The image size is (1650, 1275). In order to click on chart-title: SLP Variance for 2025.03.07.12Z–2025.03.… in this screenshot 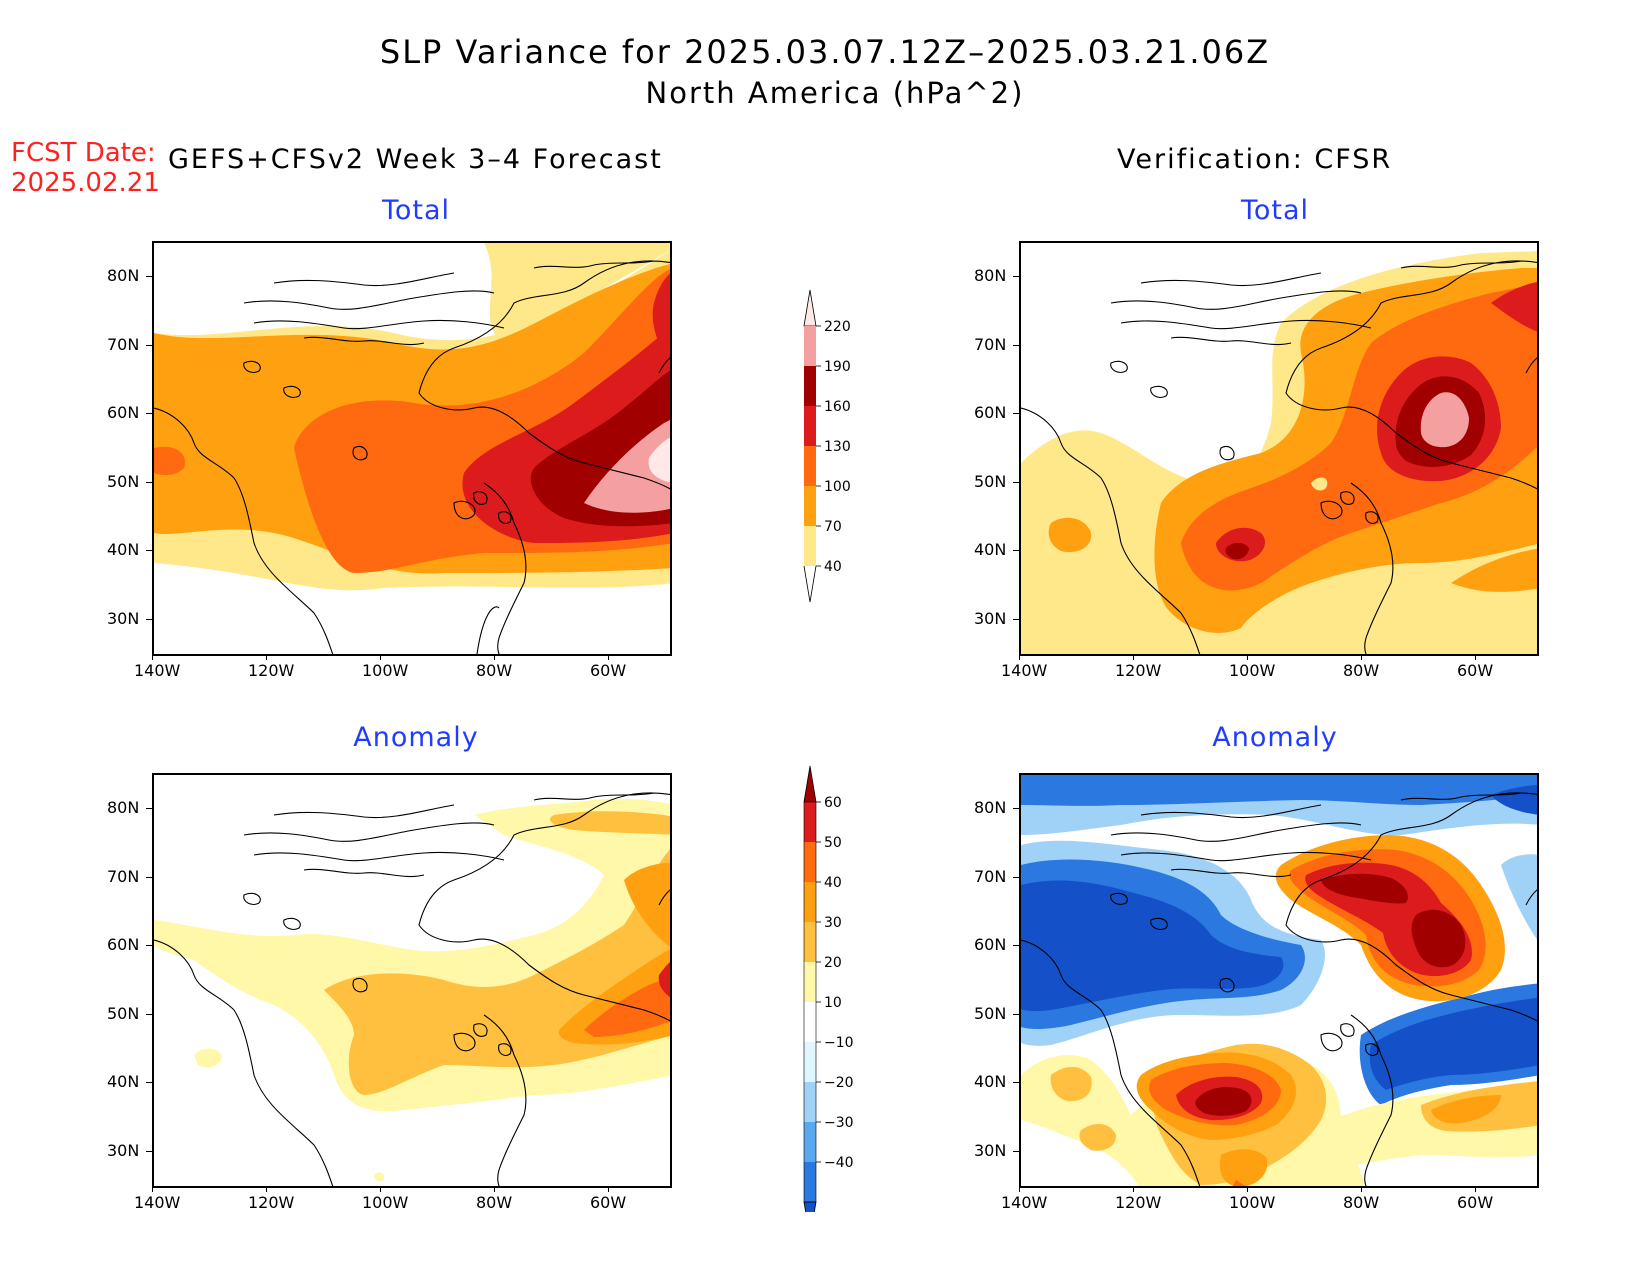, I will do `click(825, 52)`.